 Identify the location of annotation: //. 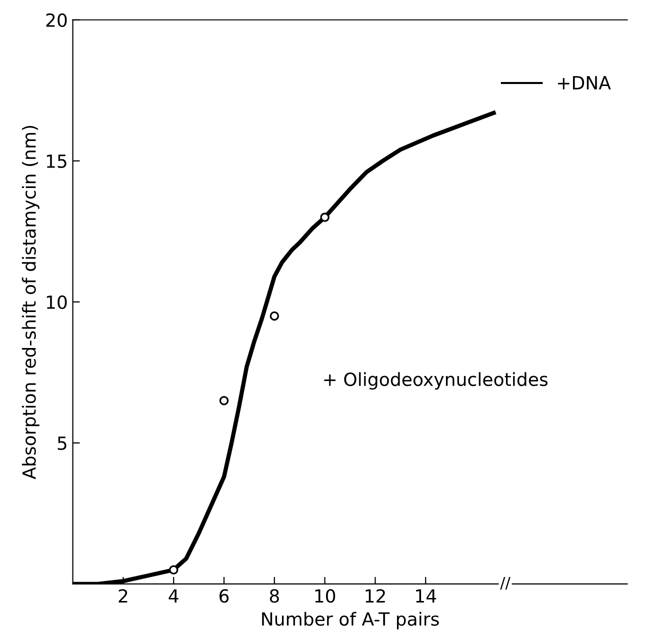
(505, 583).